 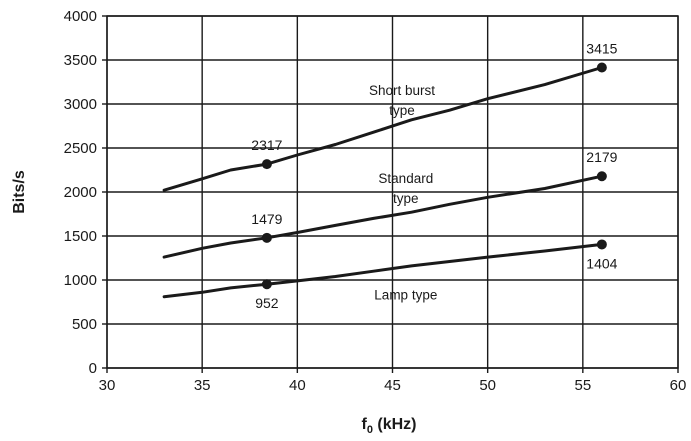 I want to click on data-label-2-1: 1479, so click(x=266, y=219).